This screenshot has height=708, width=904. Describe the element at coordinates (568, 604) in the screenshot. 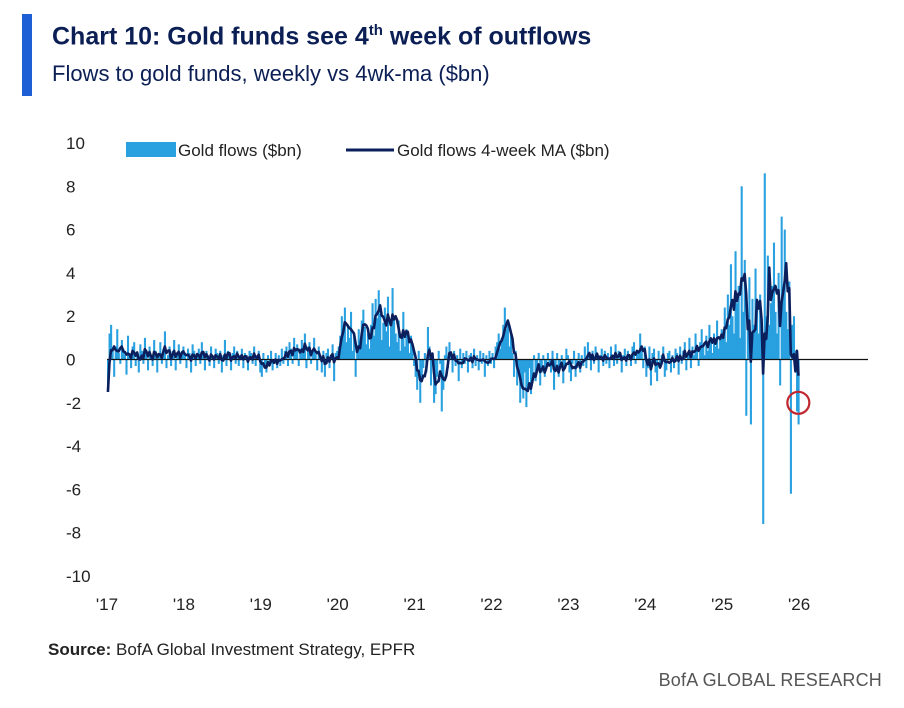

I see `x-tick-label: '23` at that location.